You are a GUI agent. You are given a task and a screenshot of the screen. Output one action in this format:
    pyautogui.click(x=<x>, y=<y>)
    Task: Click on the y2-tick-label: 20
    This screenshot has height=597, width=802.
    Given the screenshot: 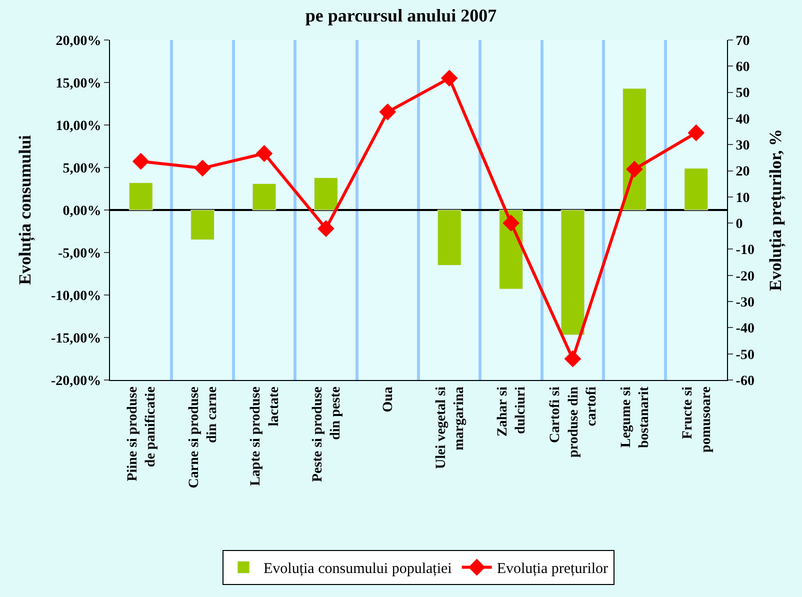 What is the action you would take?
    pyautogui.click(x=743, y=172)
    